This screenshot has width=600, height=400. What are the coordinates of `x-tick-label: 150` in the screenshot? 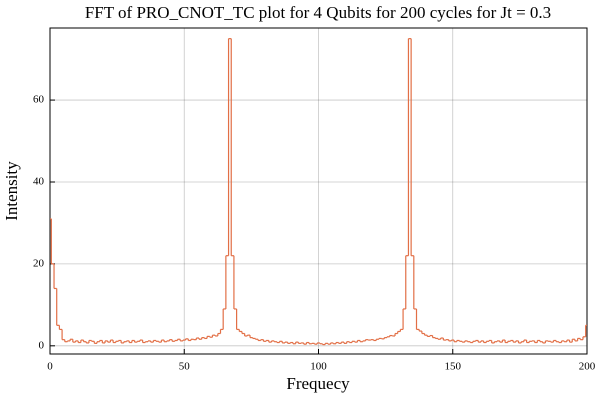 It's located at (453, 367).